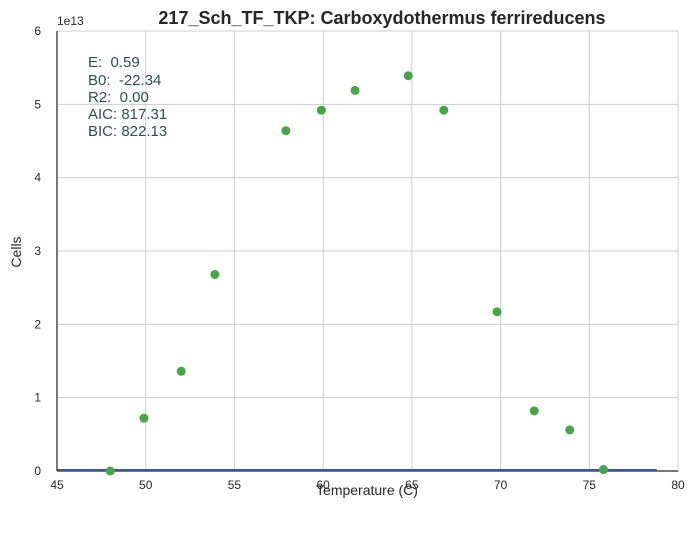 The width and height of the screenshot is (694, 534). What do you see at coordinates (57, 485) in the screenshot?
I see `x-tick-label: 45` at bounding box center [57, 485].